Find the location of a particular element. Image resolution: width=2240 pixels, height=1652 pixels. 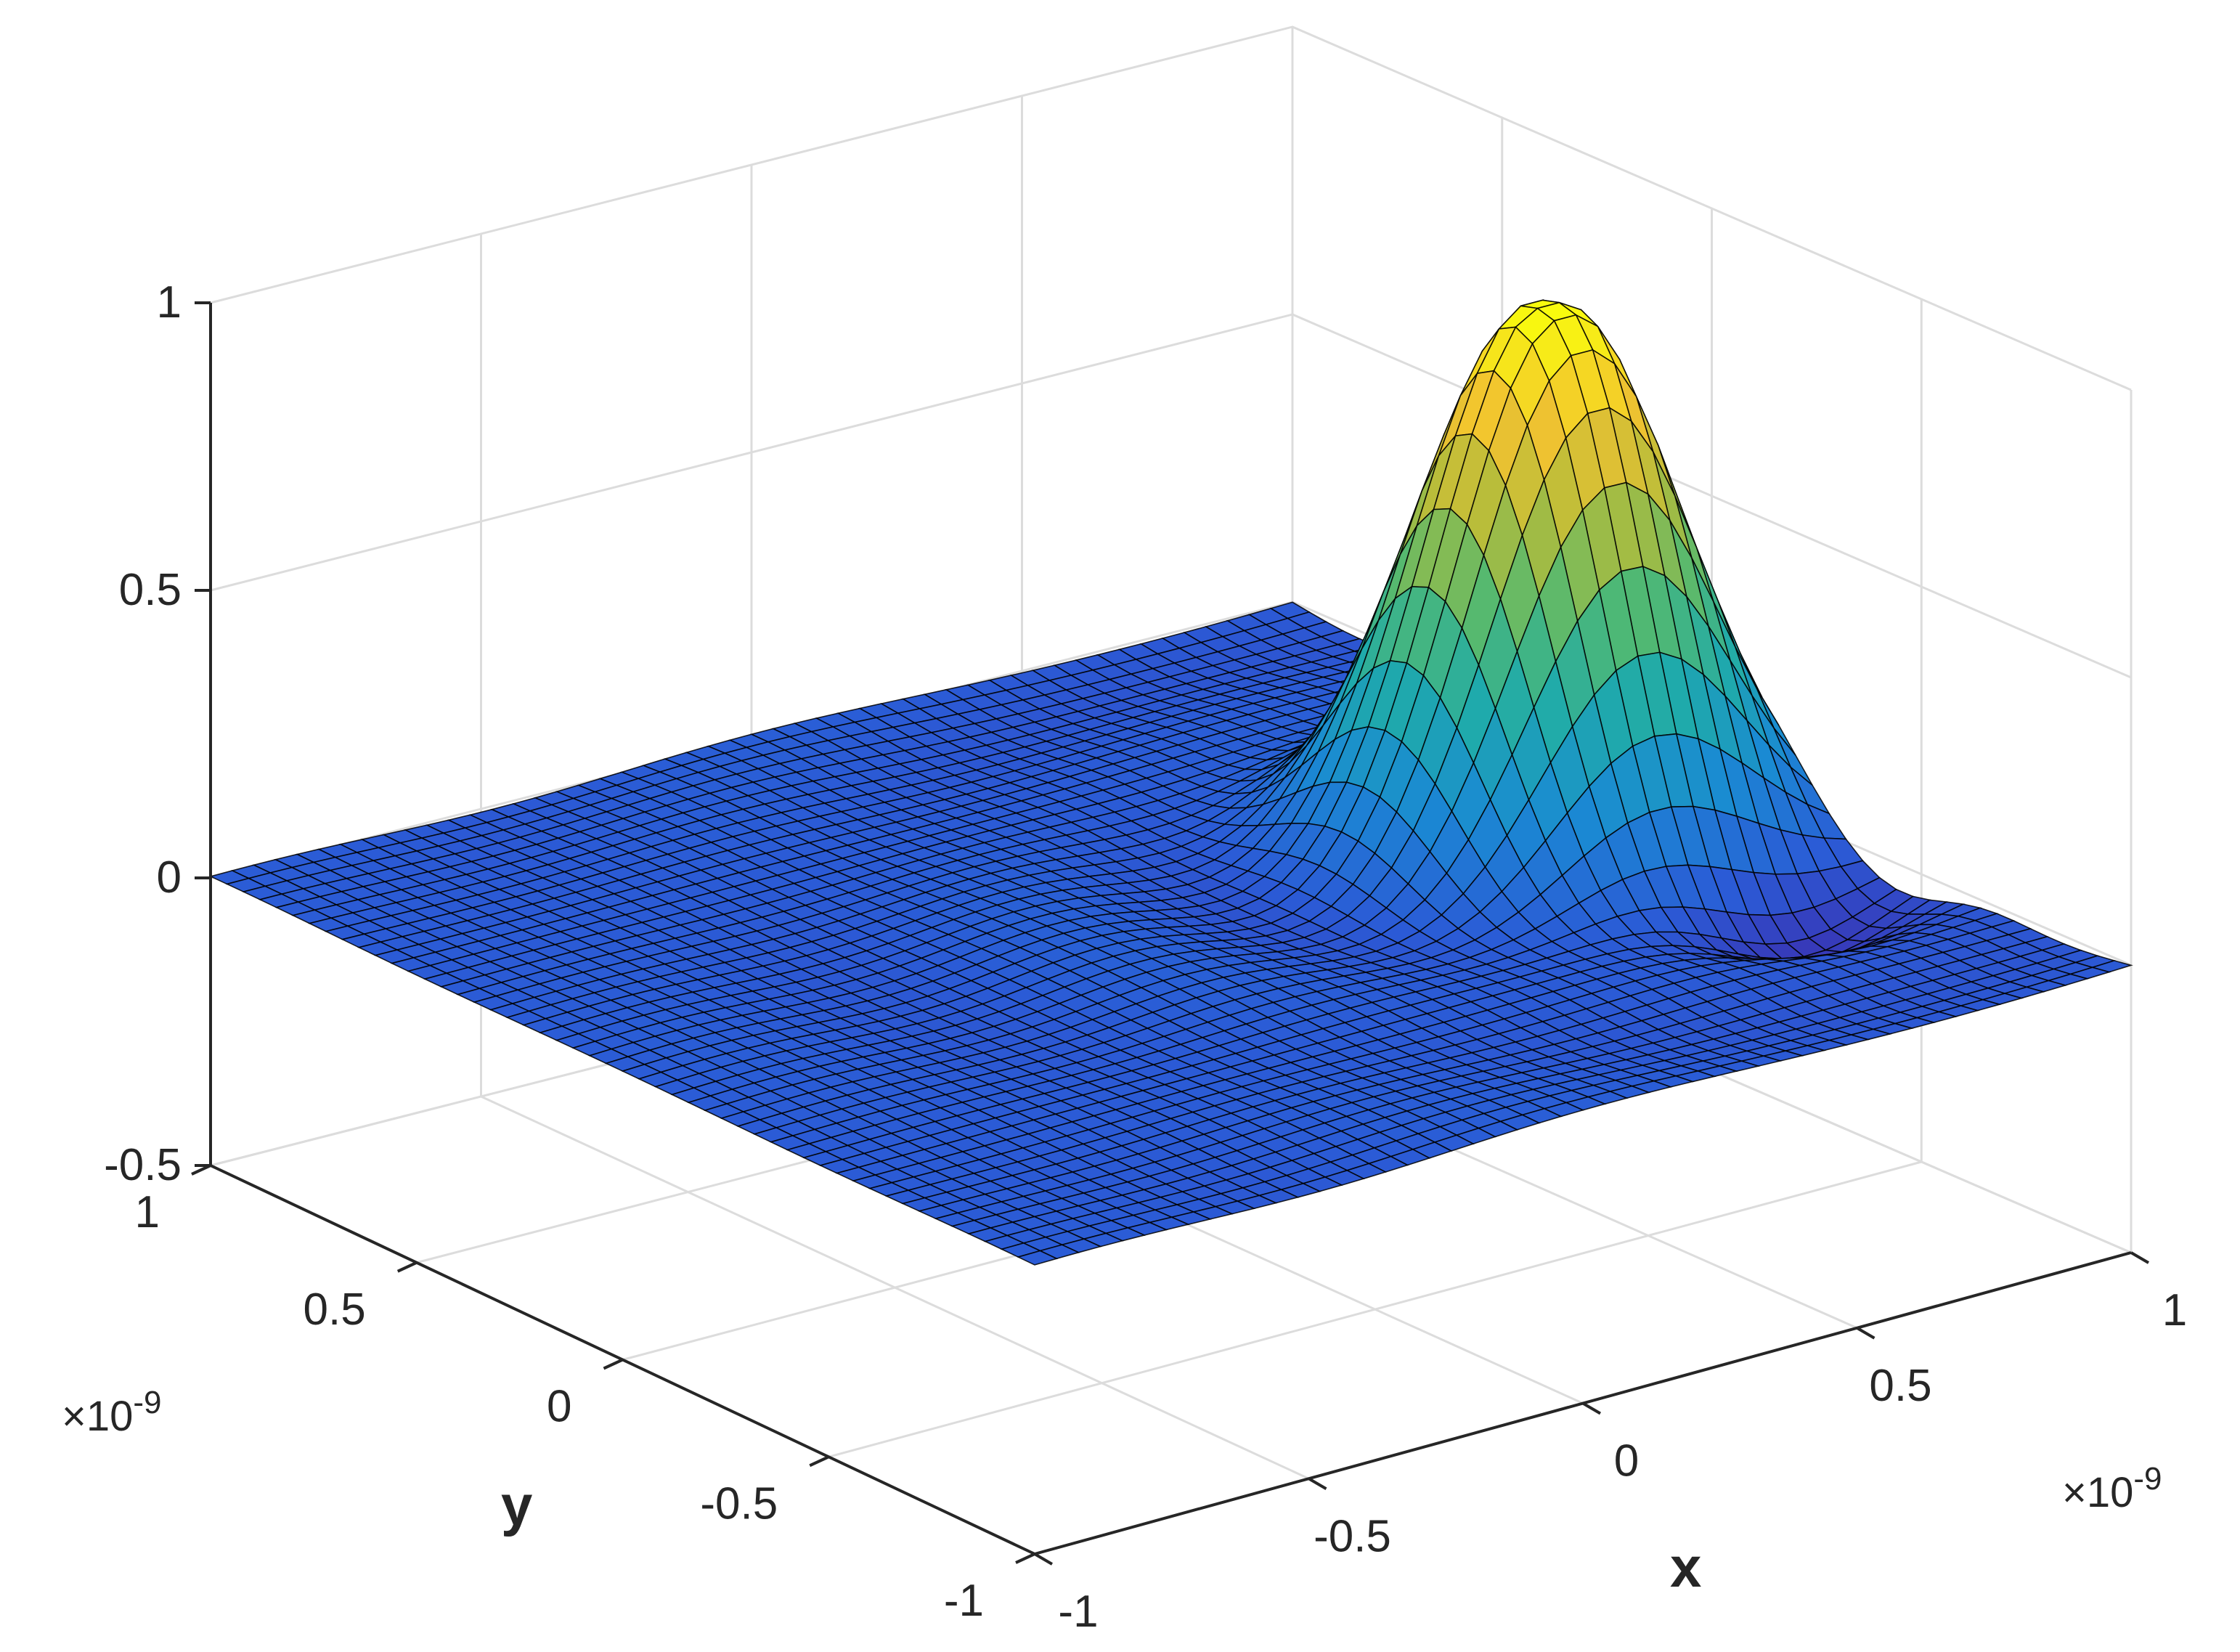

surface-patch is located at coordinates (1038, 1258).